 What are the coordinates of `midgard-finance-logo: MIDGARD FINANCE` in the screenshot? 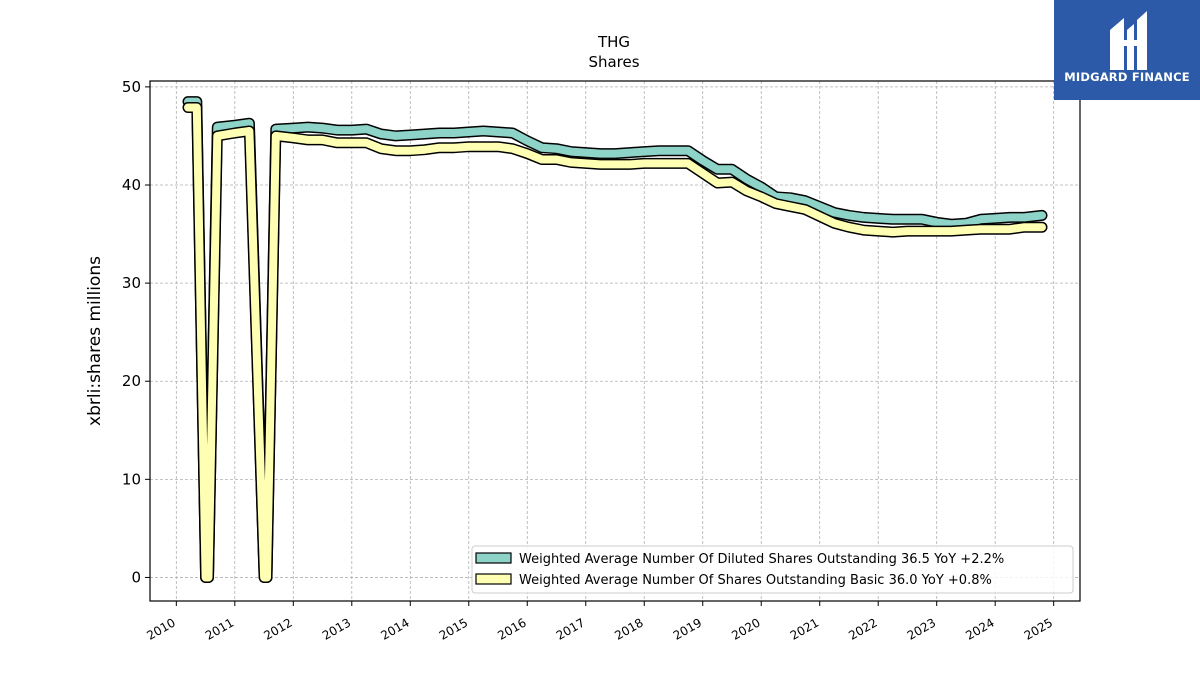 It's located at (1127, 50).